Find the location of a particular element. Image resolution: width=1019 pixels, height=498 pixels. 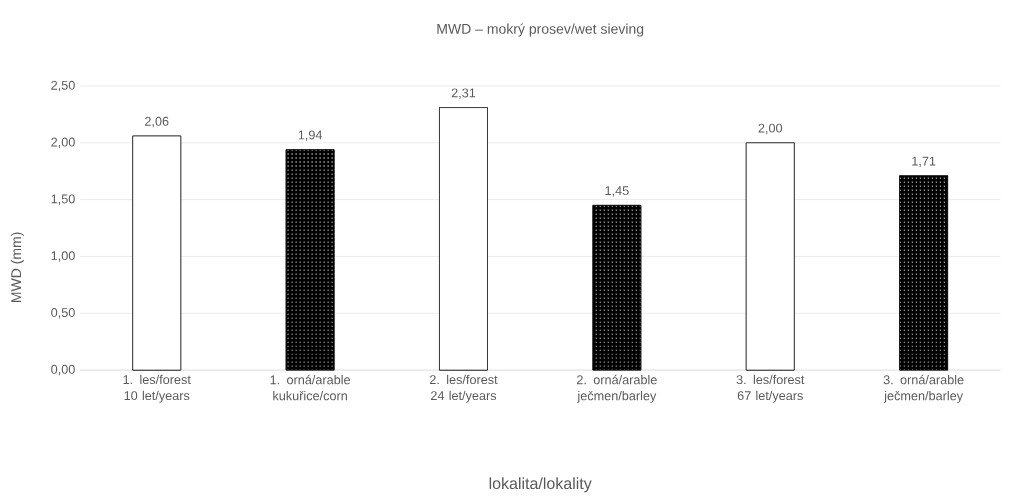

x-tick-label: 1. les/forest 10 let/years is located at coordinates (157, 388).